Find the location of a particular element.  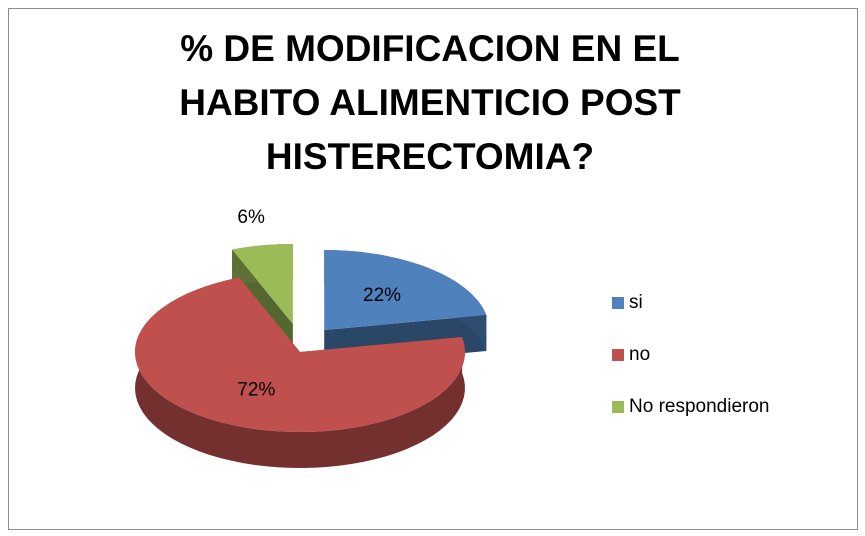

legend-label: no is located at coordinates (639, 354).